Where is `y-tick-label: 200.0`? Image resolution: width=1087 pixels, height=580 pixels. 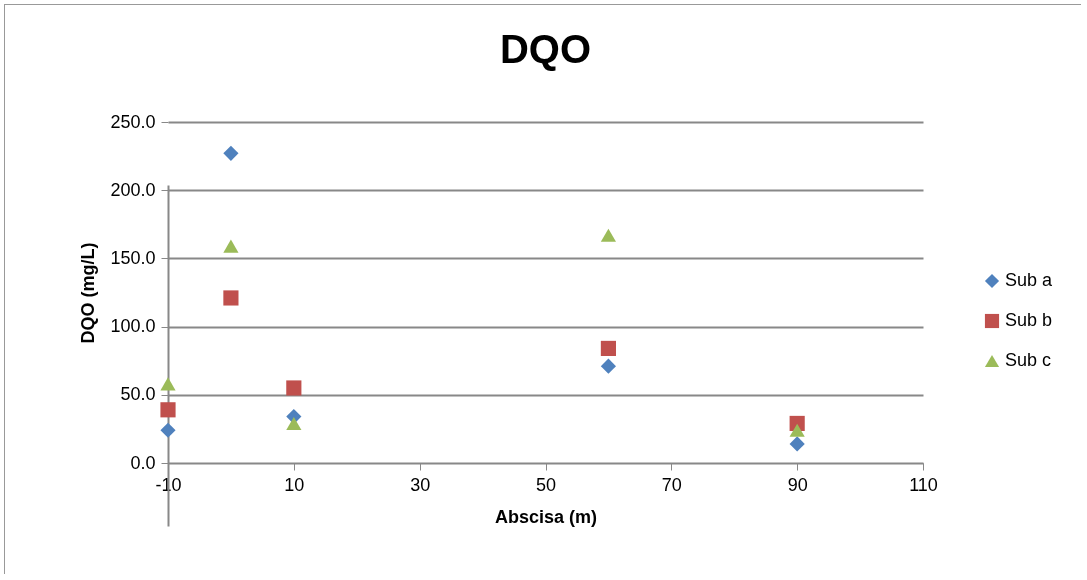
y-tick-label: 200.0 is located at coordinates (133, 189).